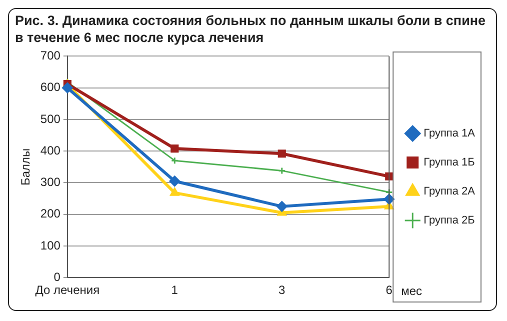 Image resolution: width=507 pixels, height=321 pixels. Describe the element at coordinates (57, 277) in the screenshot. I see `y-tick-label: 0` at that location.